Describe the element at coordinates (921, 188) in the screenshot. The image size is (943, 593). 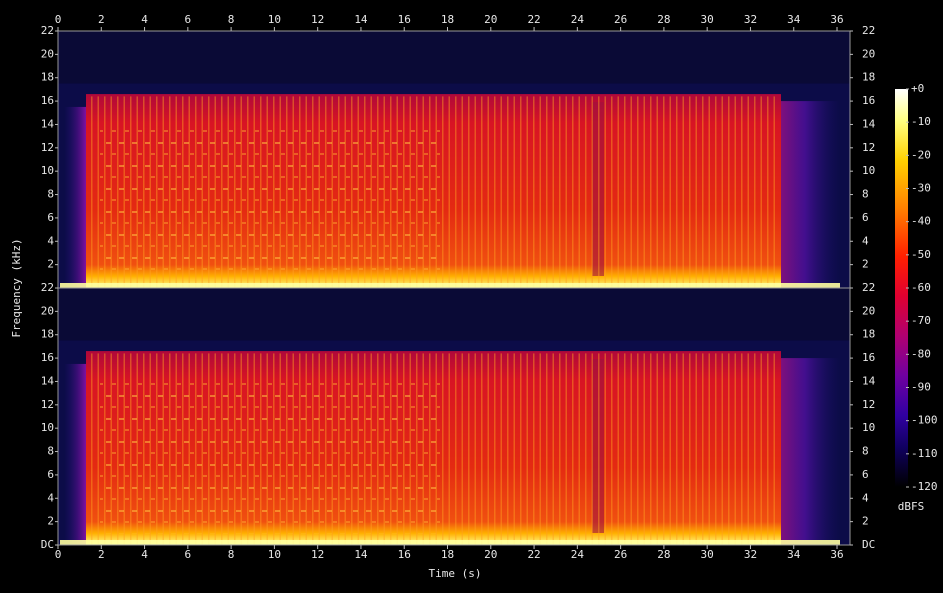
I see `colorbar-tick-label: -30` at that location.